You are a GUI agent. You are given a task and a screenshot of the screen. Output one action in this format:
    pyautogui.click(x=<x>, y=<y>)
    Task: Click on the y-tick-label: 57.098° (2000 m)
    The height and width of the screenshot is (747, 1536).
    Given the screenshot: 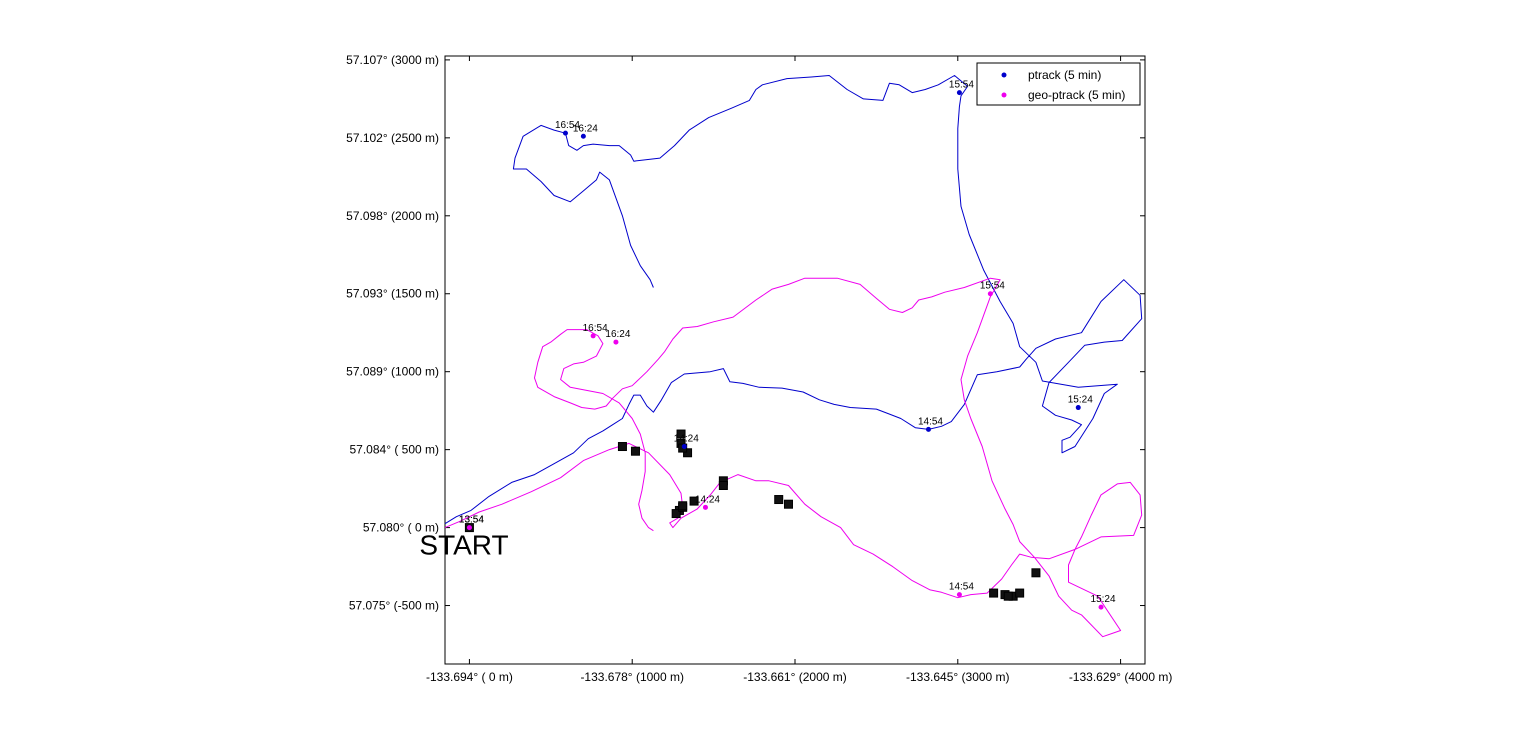 What is the action you would take?
    pyautogui.click(x=392, y=216)
    